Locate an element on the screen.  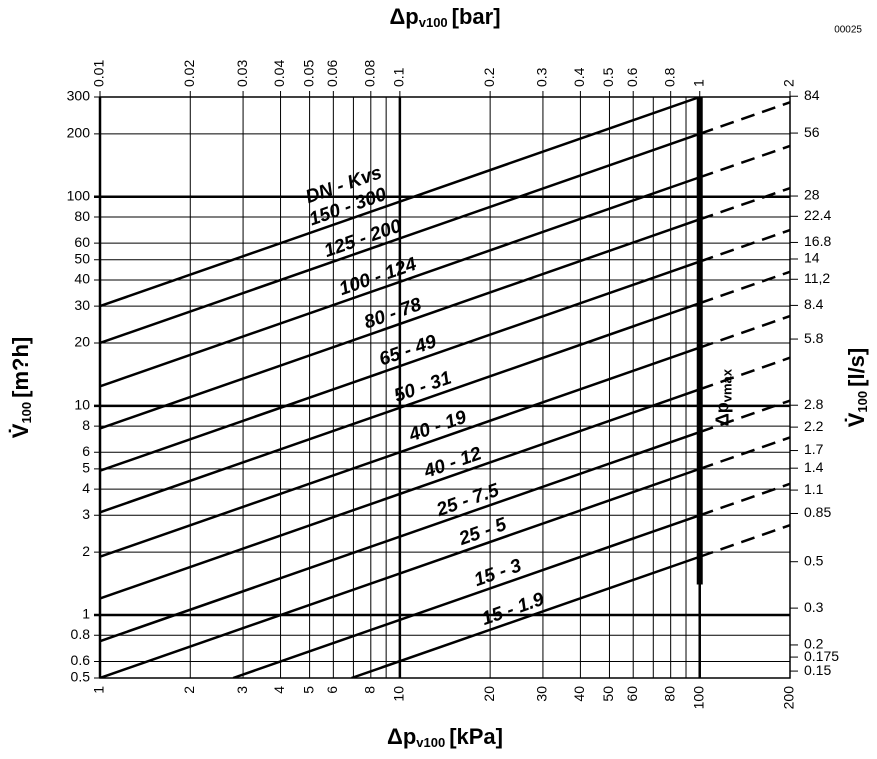
line-label: 15 - 1.9 is located at coordinates (513, 609).